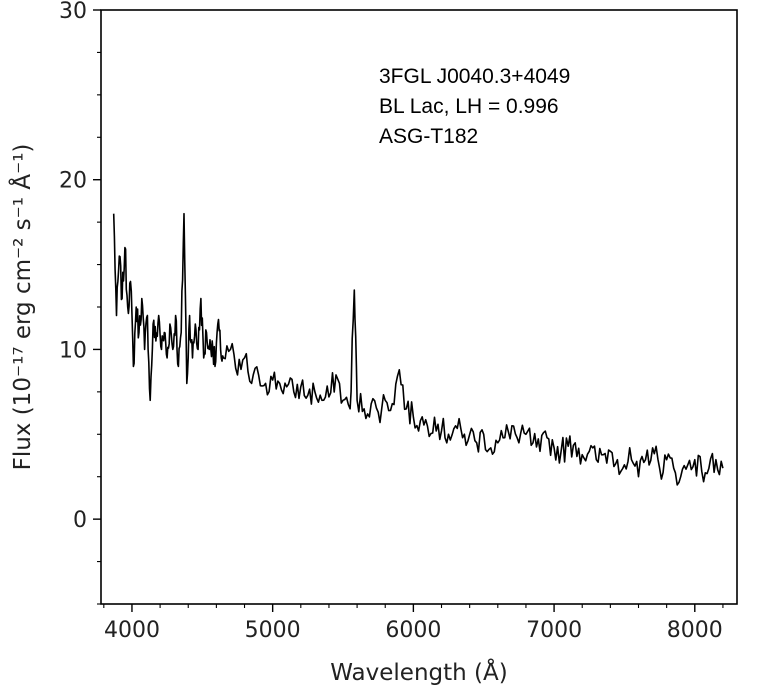  I want to click on x-tick-label: 4000, so click(132, 630).